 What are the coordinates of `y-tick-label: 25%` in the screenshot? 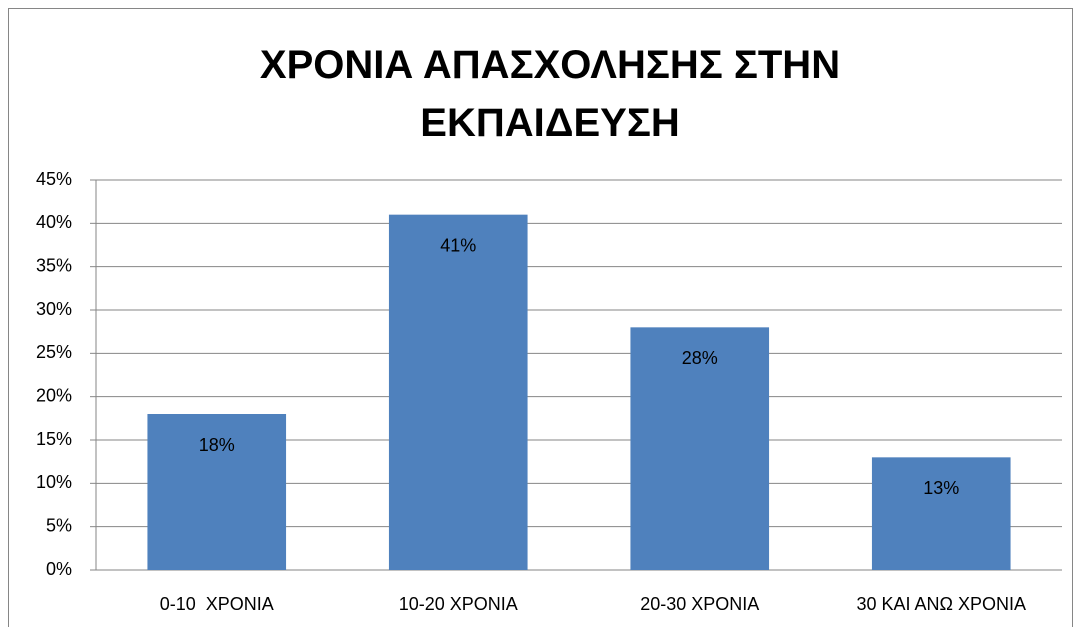 It's located at (54, 352).